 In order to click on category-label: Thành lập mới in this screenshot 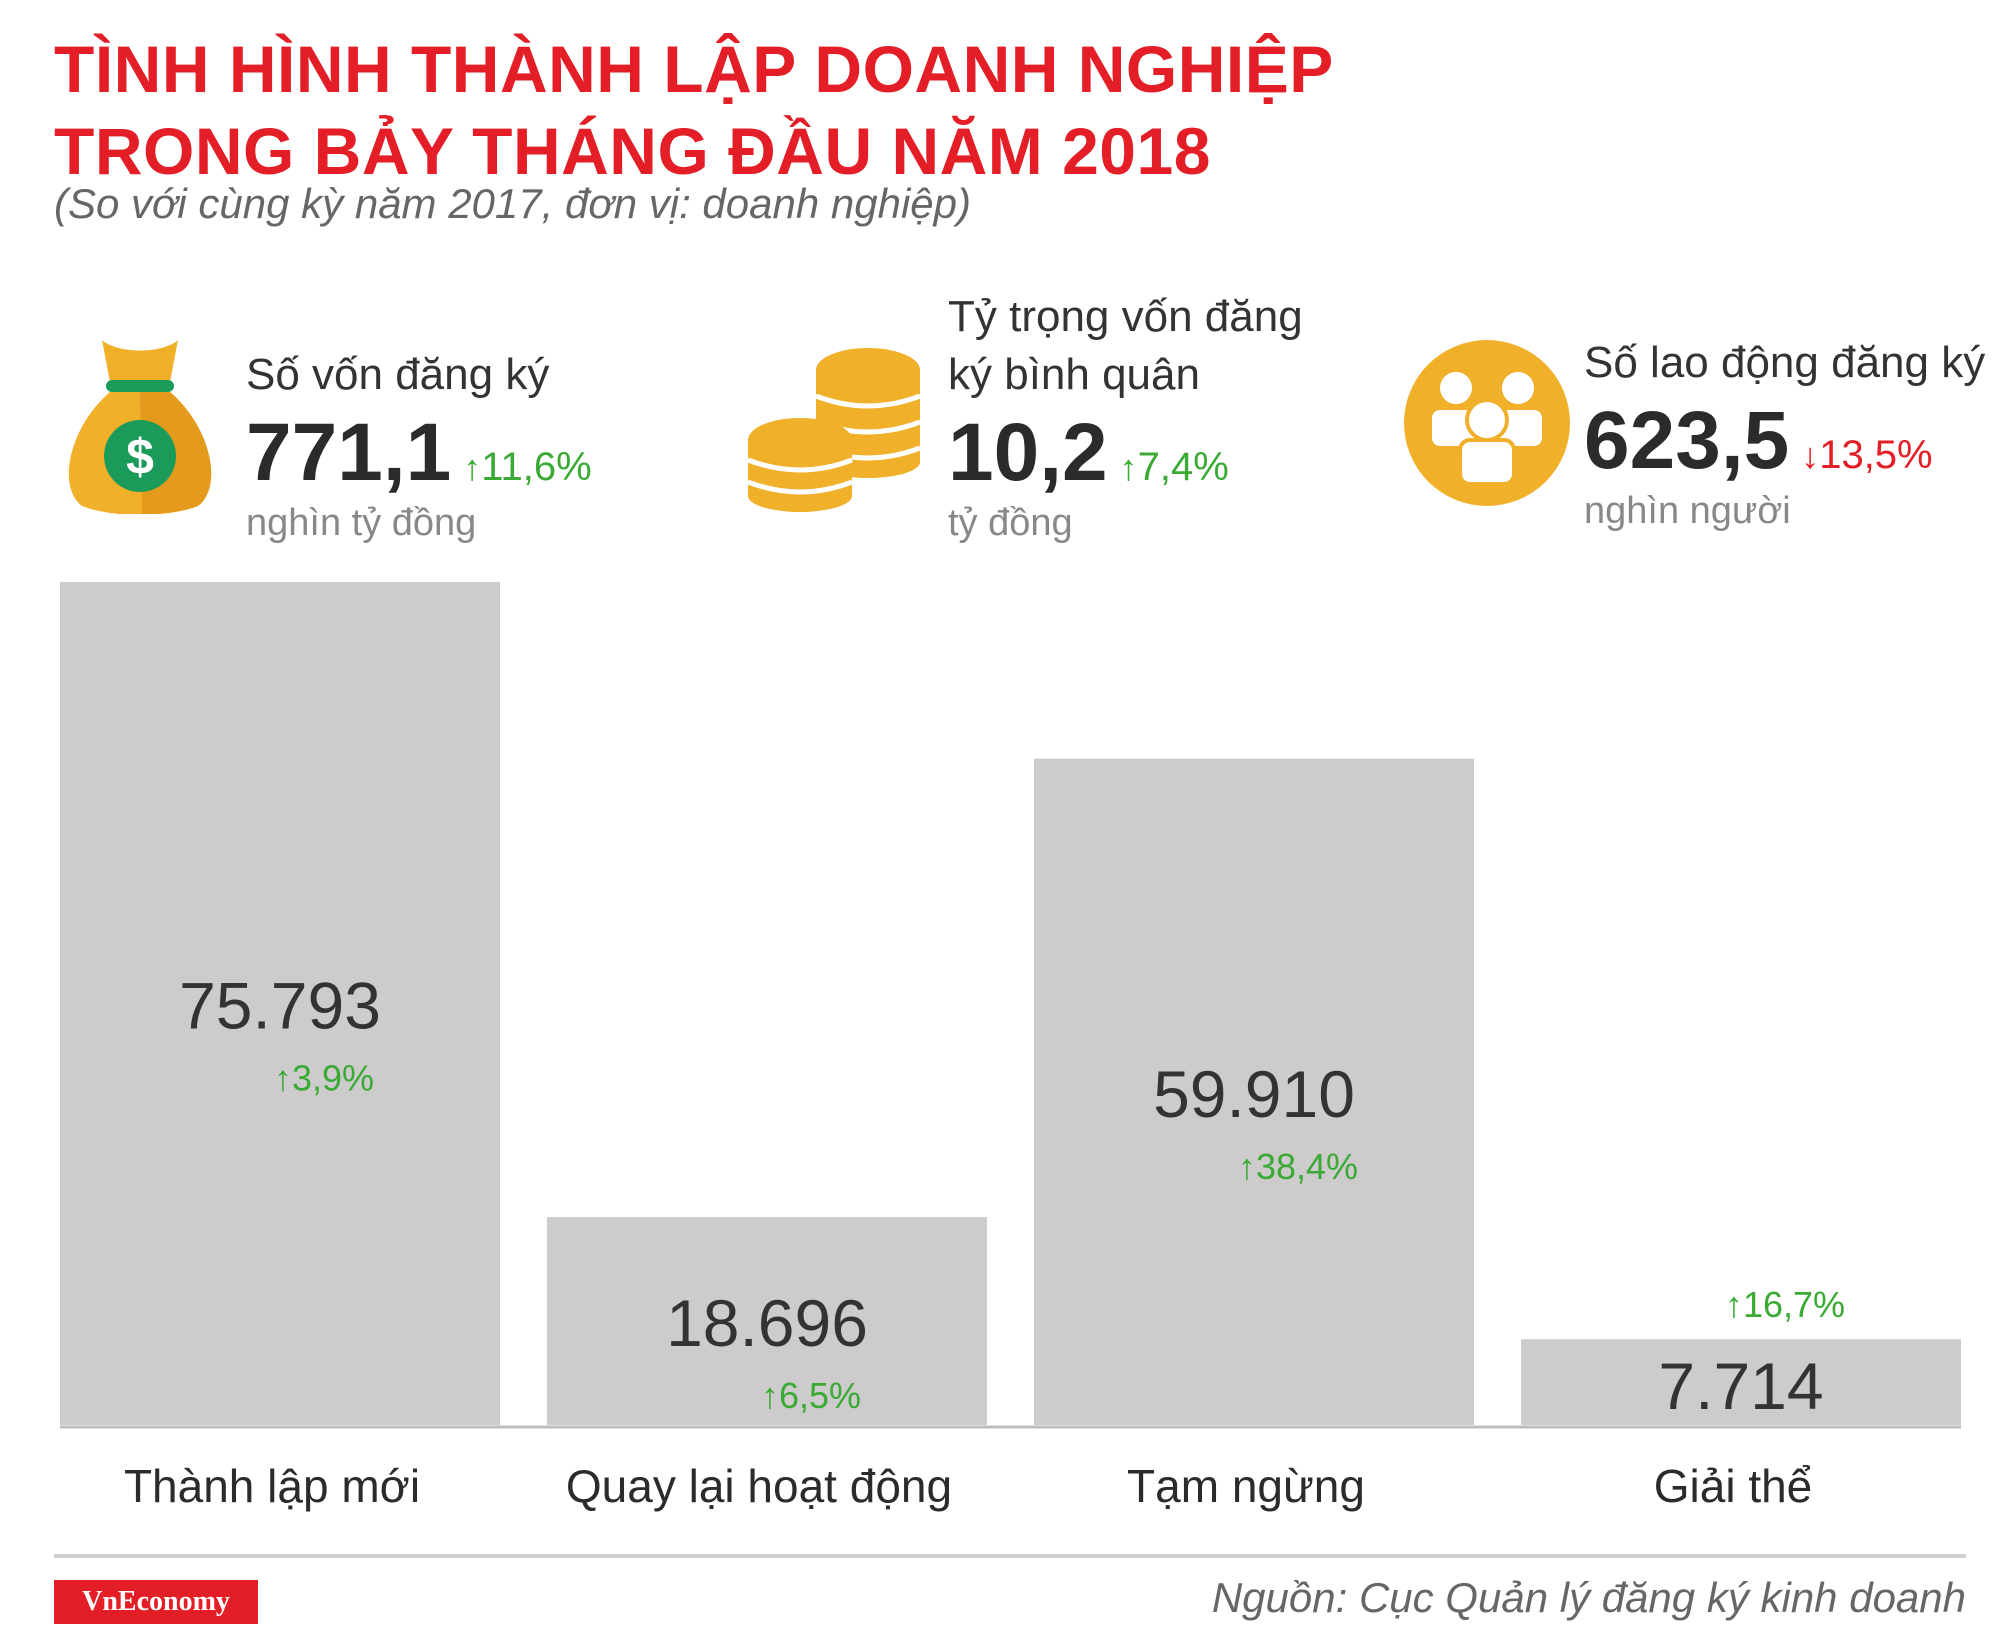, I will do `click(272, 1486)`.